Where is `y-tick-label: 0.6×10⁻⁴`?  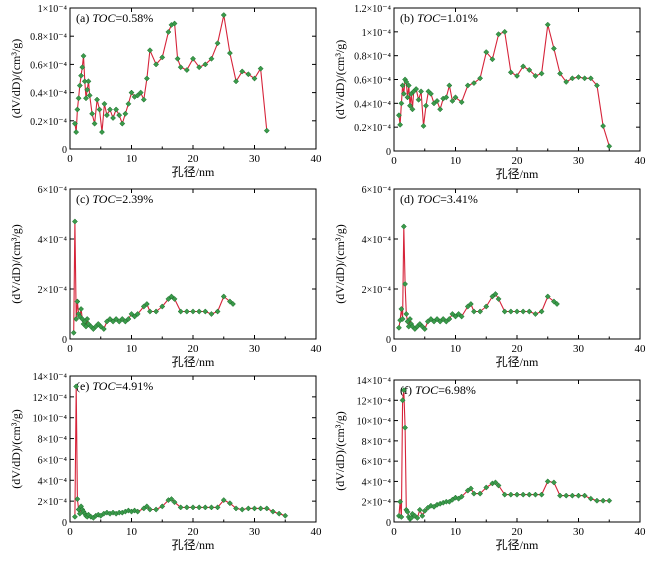 y-tick-label: 0.6×10⁻⁴ is located at coordinates (372, 81).